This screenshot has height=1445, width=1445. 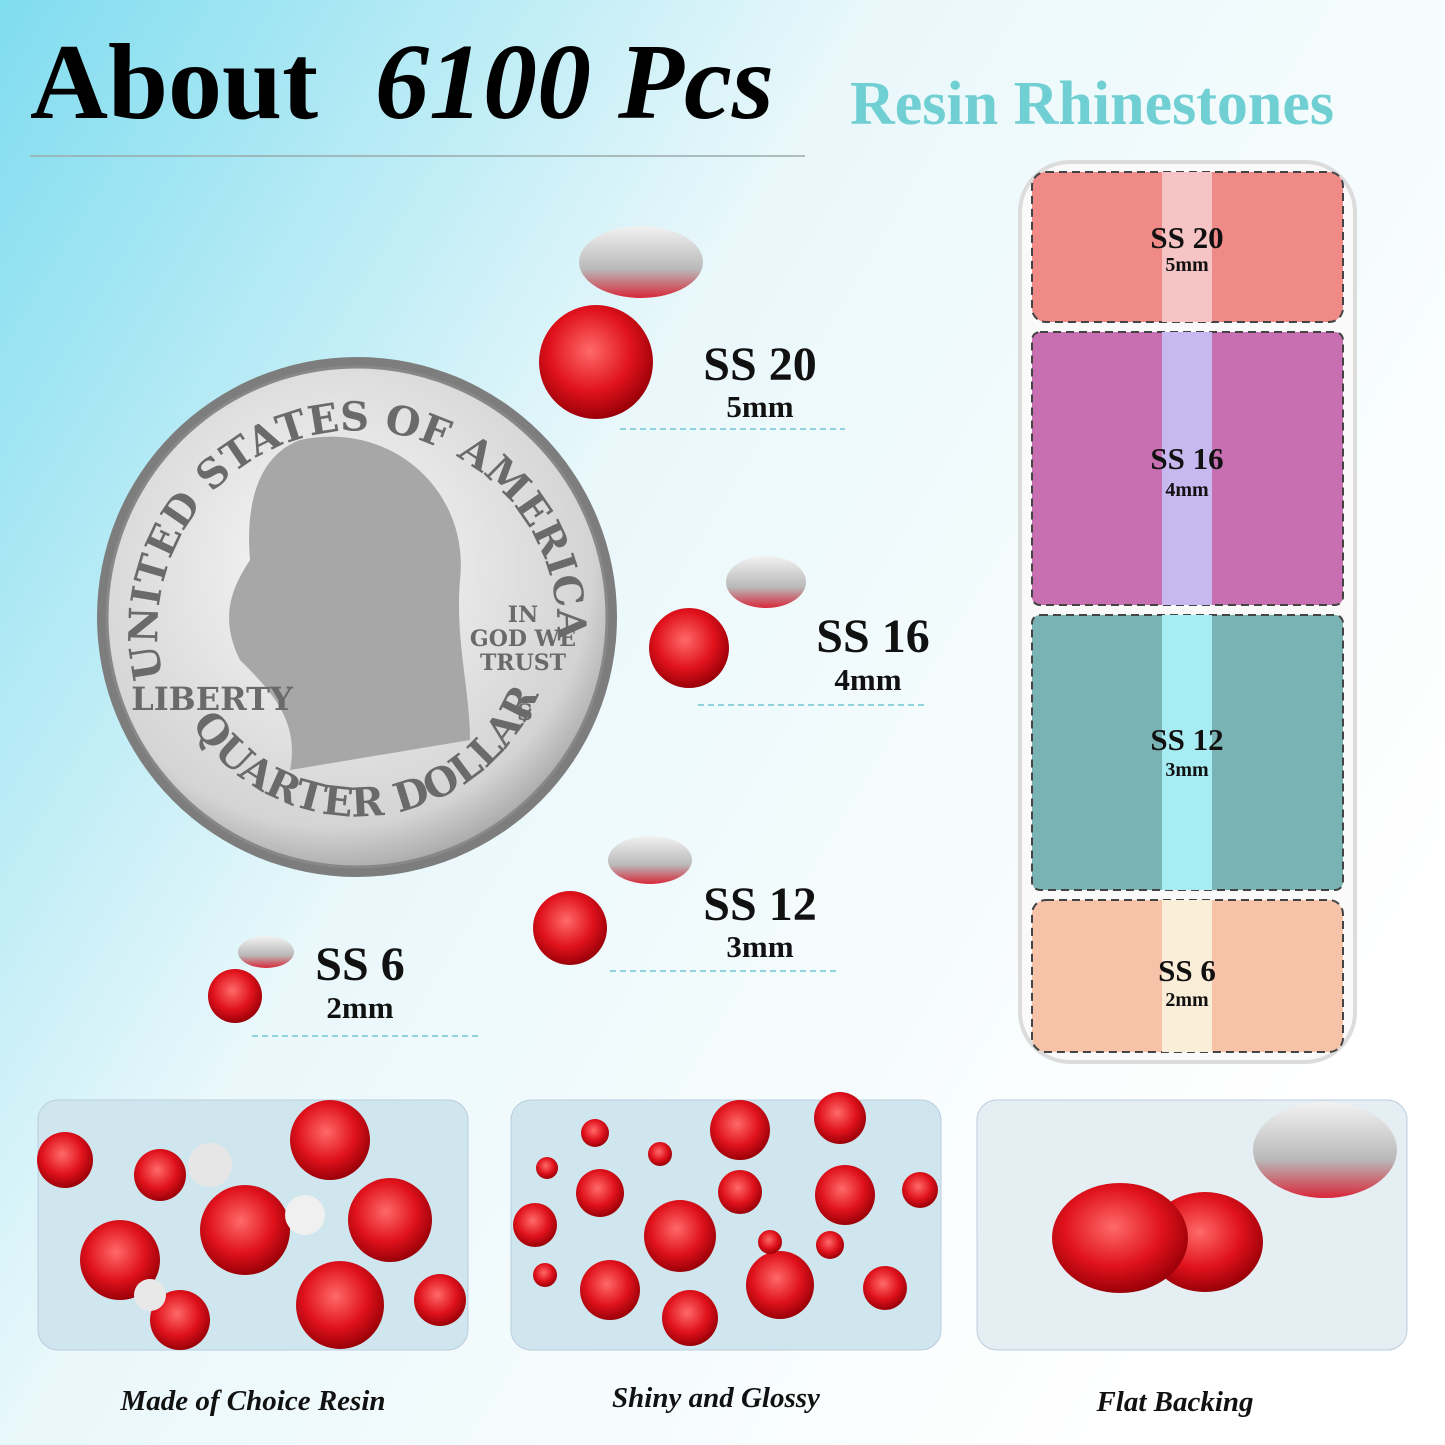 I want to click on gem-cluster, so click(x=251, y=1225).